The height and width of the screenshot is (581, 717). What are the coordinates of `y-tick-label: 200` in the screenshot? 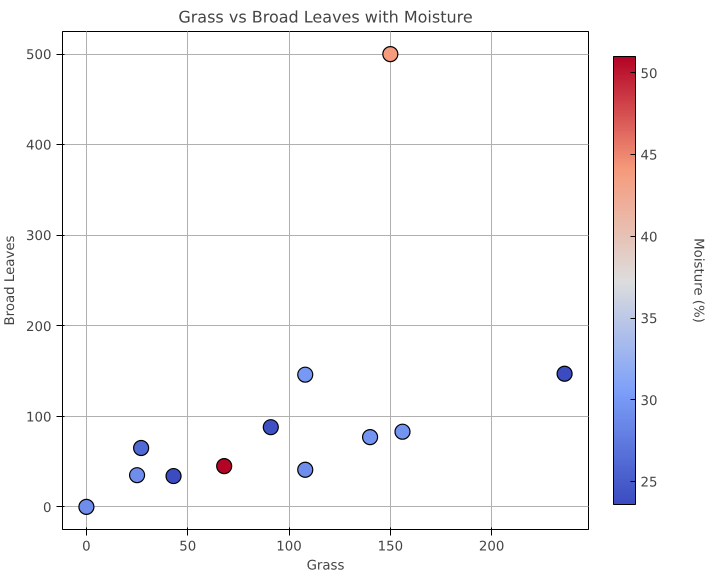 It's located at (39, 327).